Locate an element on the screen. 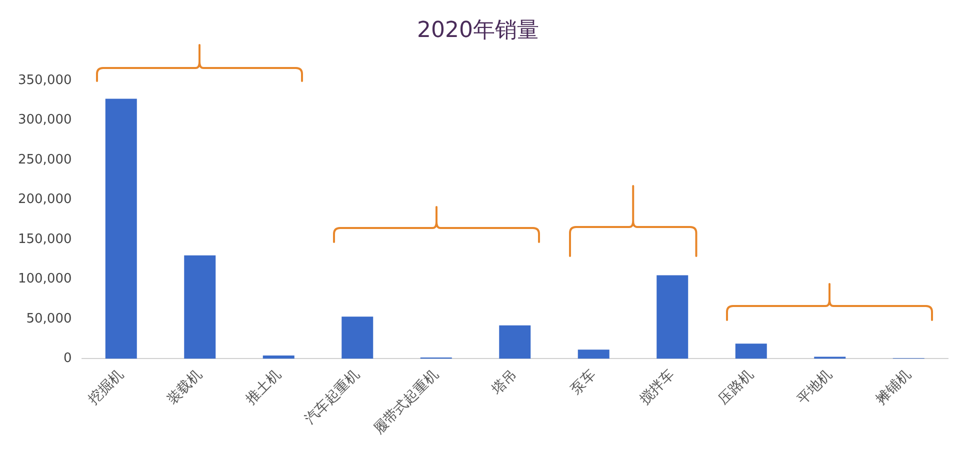 The width and height of the screenshot is (976, 454). x-tick-label: 履带式起重机 is located at coordinates (406, 402).